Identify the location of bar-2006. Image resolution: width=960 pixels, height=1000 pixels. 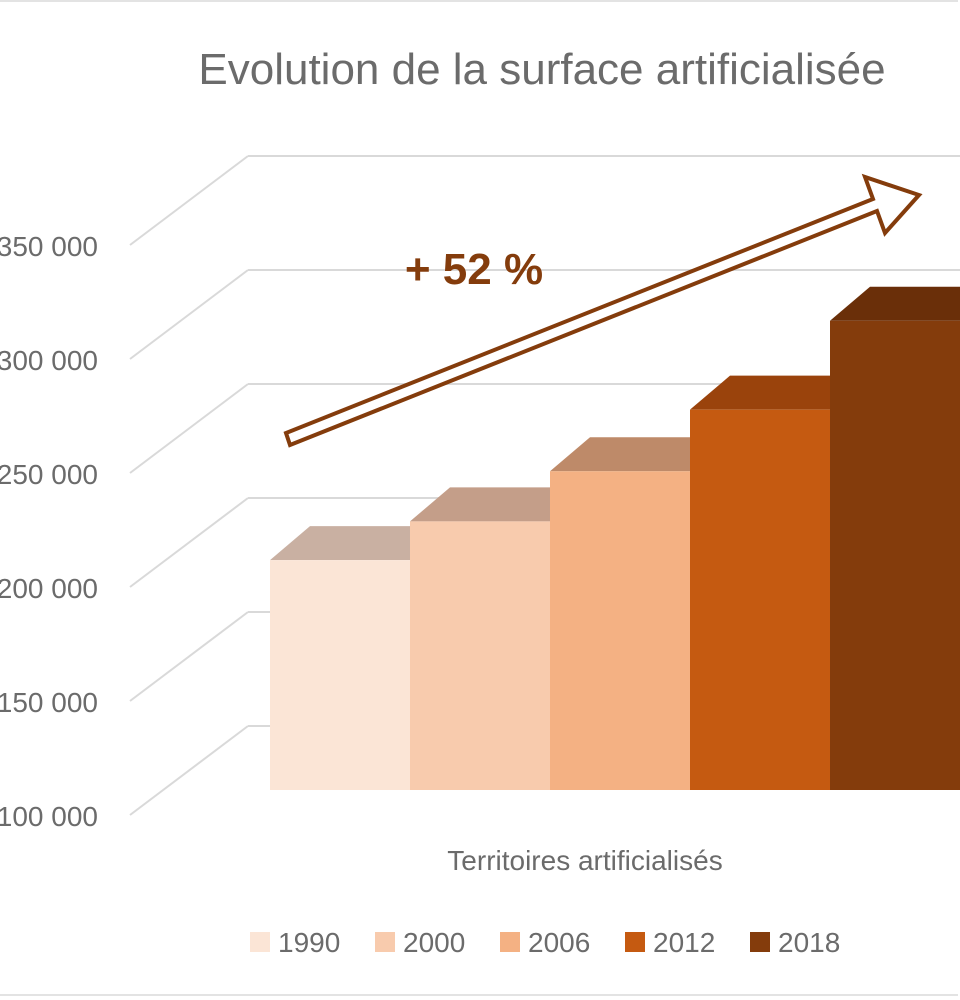
(640, 613).